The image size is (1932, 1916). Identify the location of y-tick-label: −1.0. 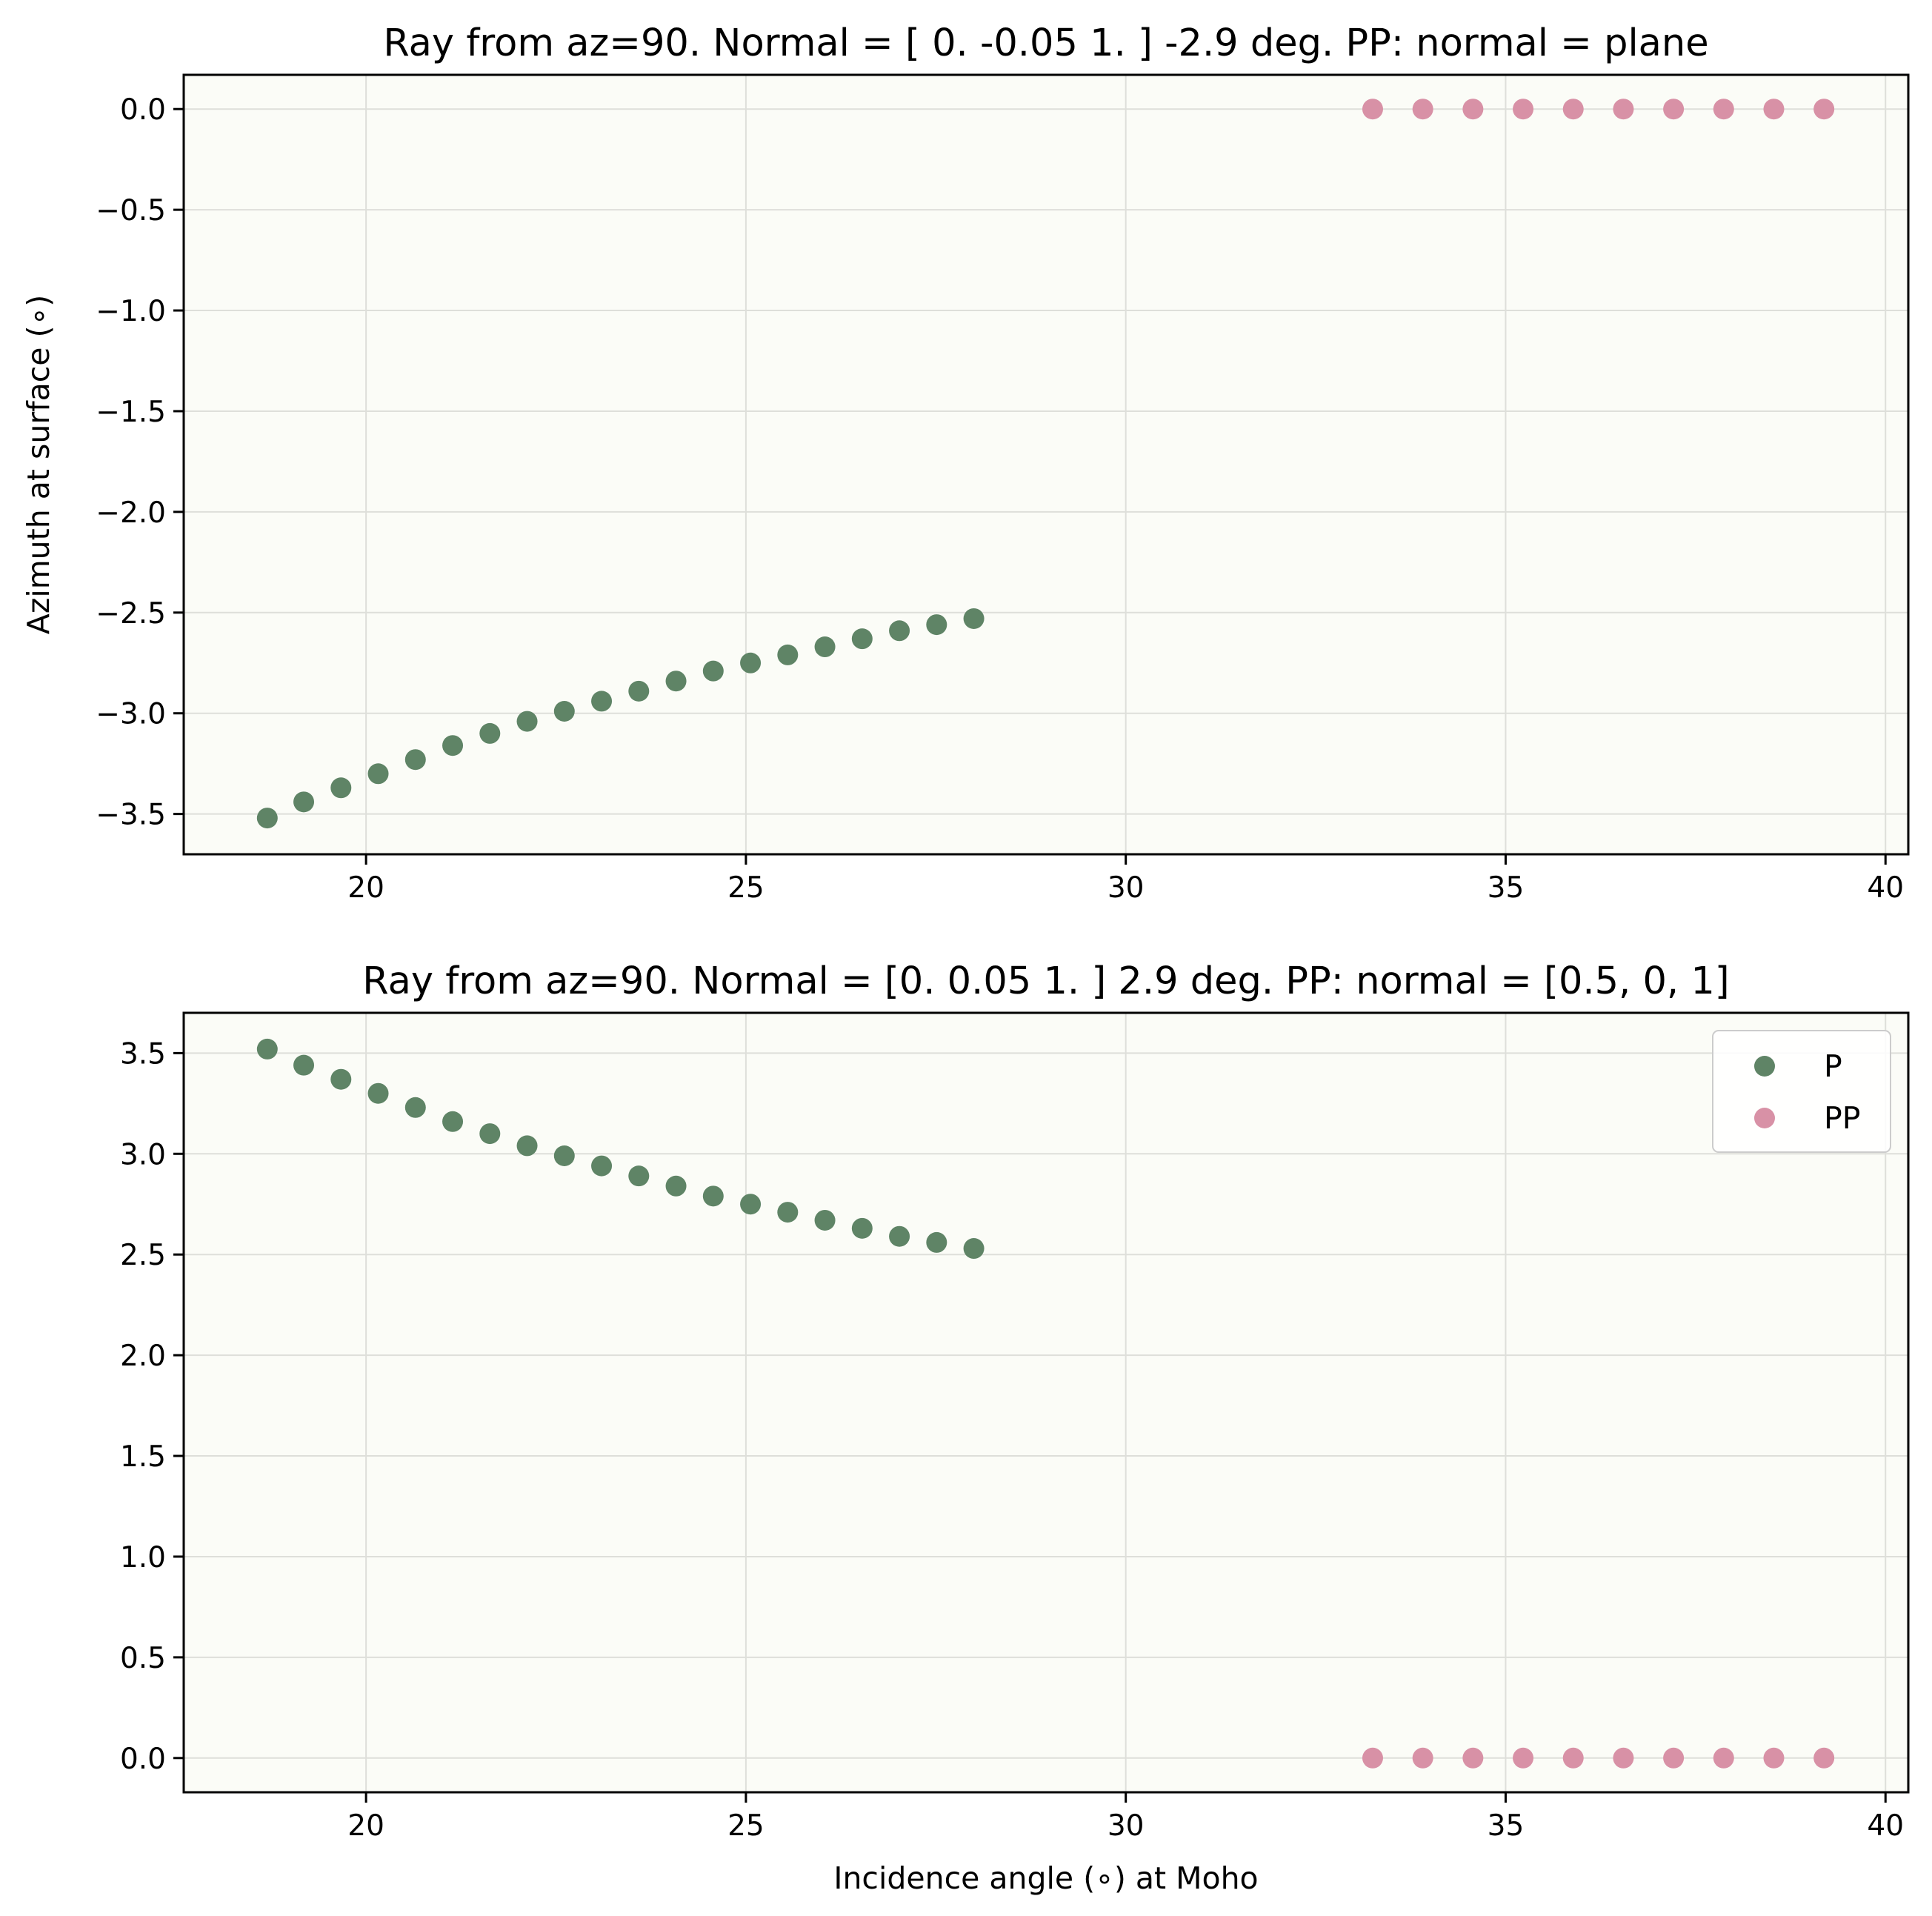
(131, 311).